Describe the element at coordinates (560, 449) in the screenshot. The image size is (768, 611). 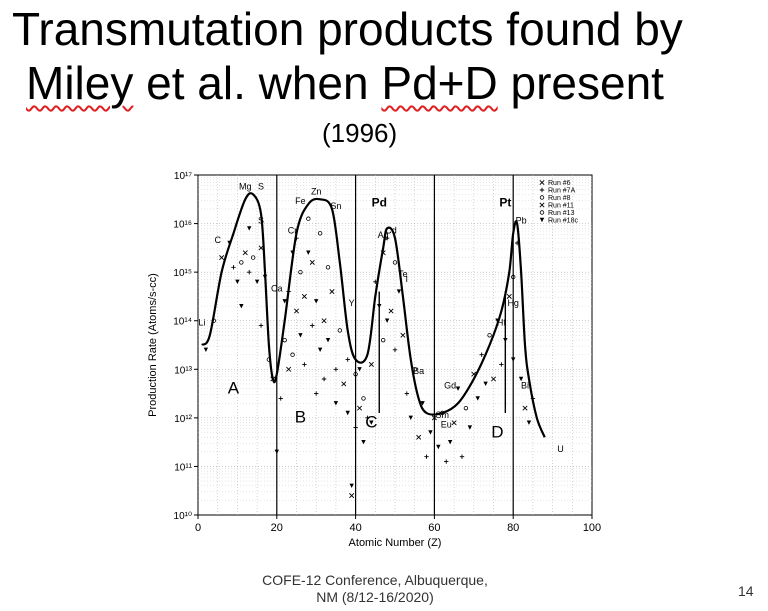
I see `element-label: U` at that location.